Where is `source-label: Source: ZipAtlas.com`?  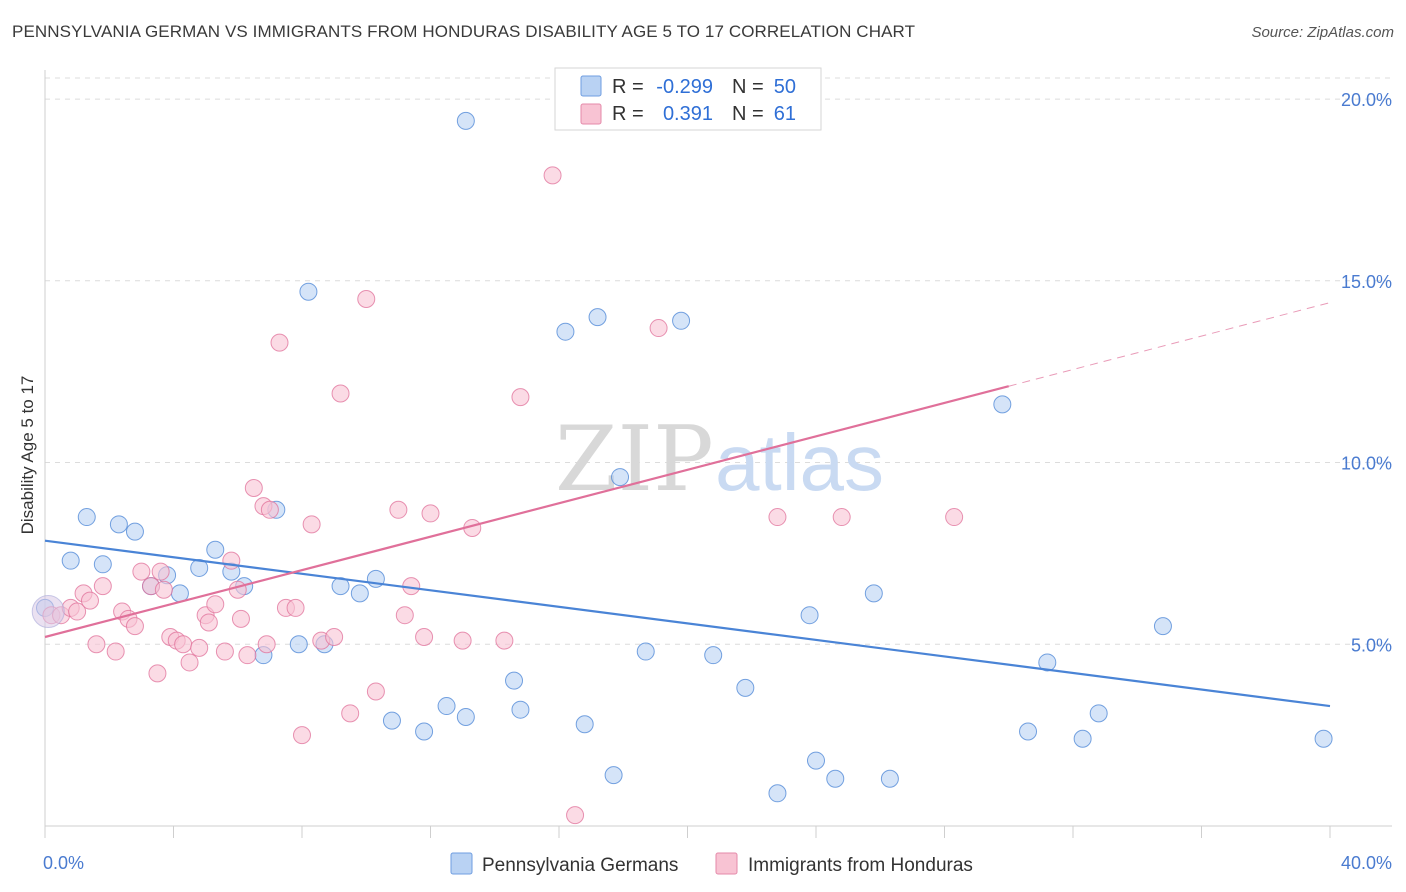
source-label: Source: ZipAtlas.com is located at coordinates (1322, 32).